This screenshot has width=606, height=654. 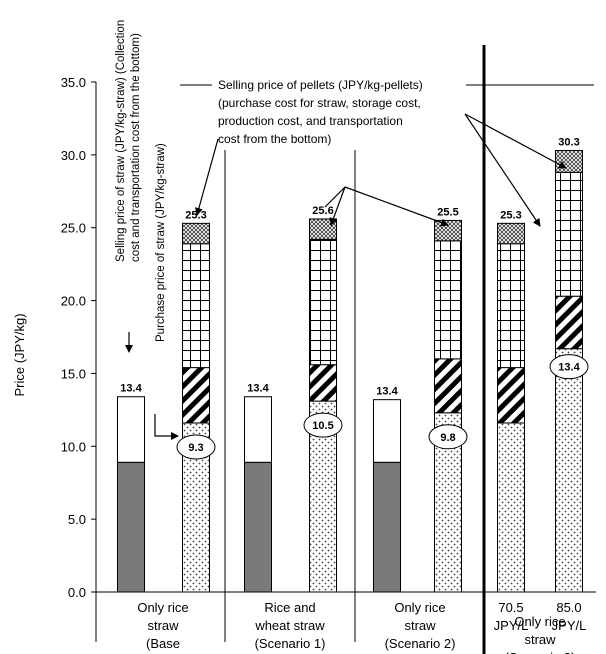 What do you see at coordinates (73, 228) in the screenshot?
I see `y-tick-label: 25.0` at bounding box center [73, 228].